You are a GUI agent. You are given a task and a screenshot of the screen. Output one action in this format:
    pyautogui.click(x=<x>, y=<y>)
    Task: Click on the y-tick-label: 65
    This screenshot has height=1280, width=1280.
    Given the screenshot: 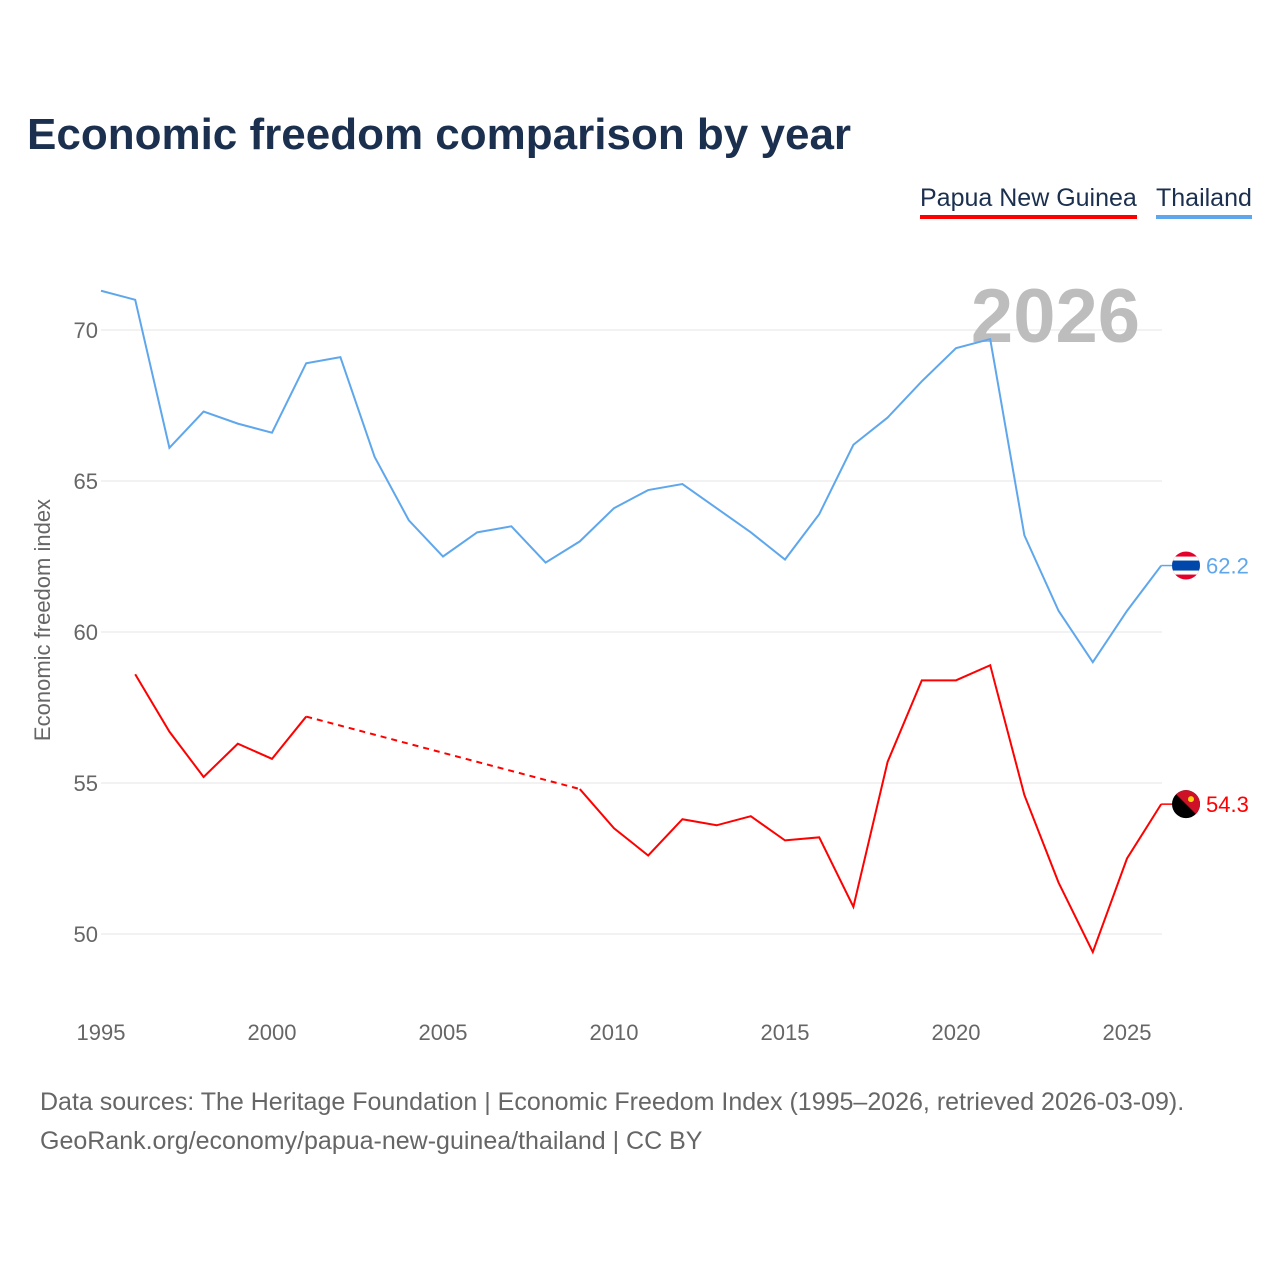 What is the action you would take?
    pyautogui.click(x=86, y=481)
    